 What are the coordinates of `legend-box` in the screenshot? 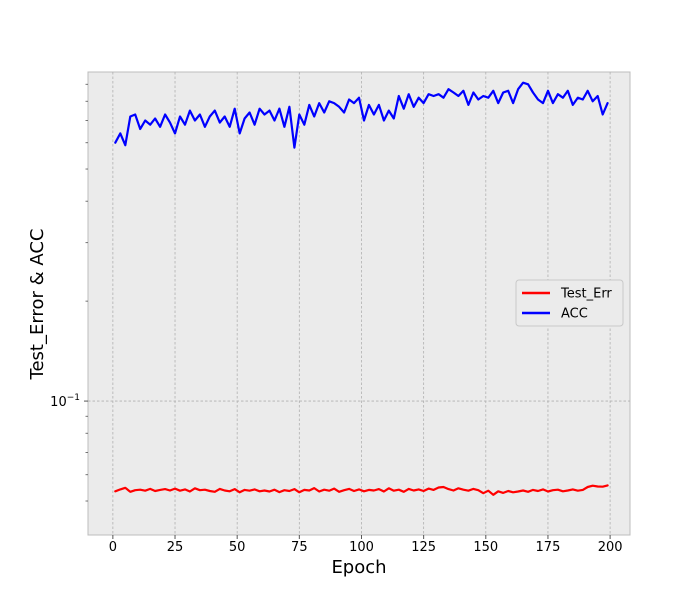 It's located at (569, 303).